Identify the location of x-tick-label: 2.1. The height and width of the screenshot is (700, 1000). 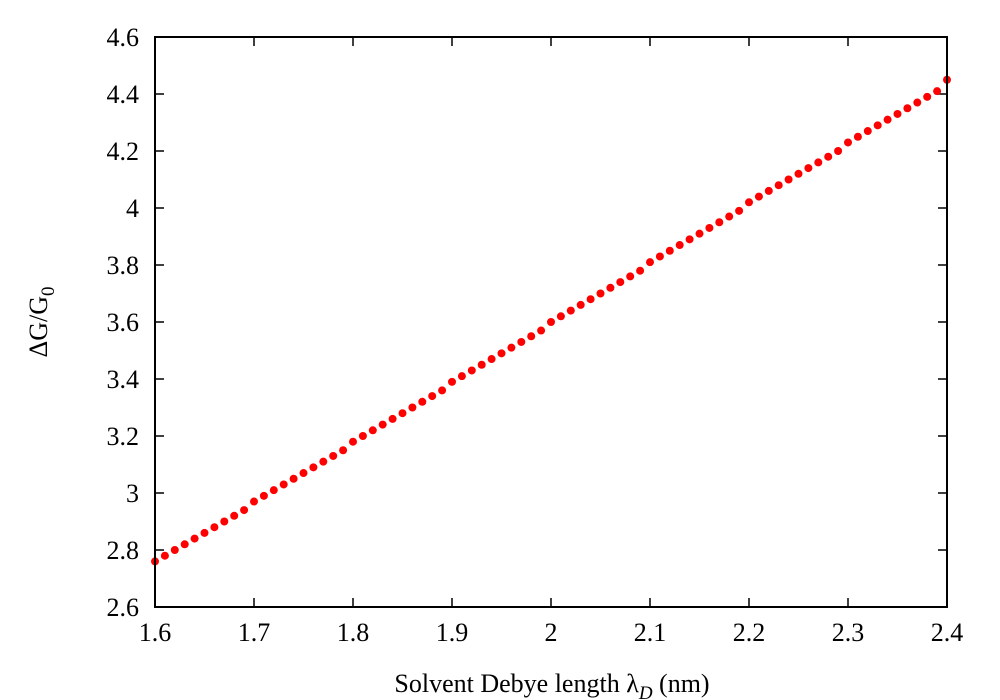
(650, 632).